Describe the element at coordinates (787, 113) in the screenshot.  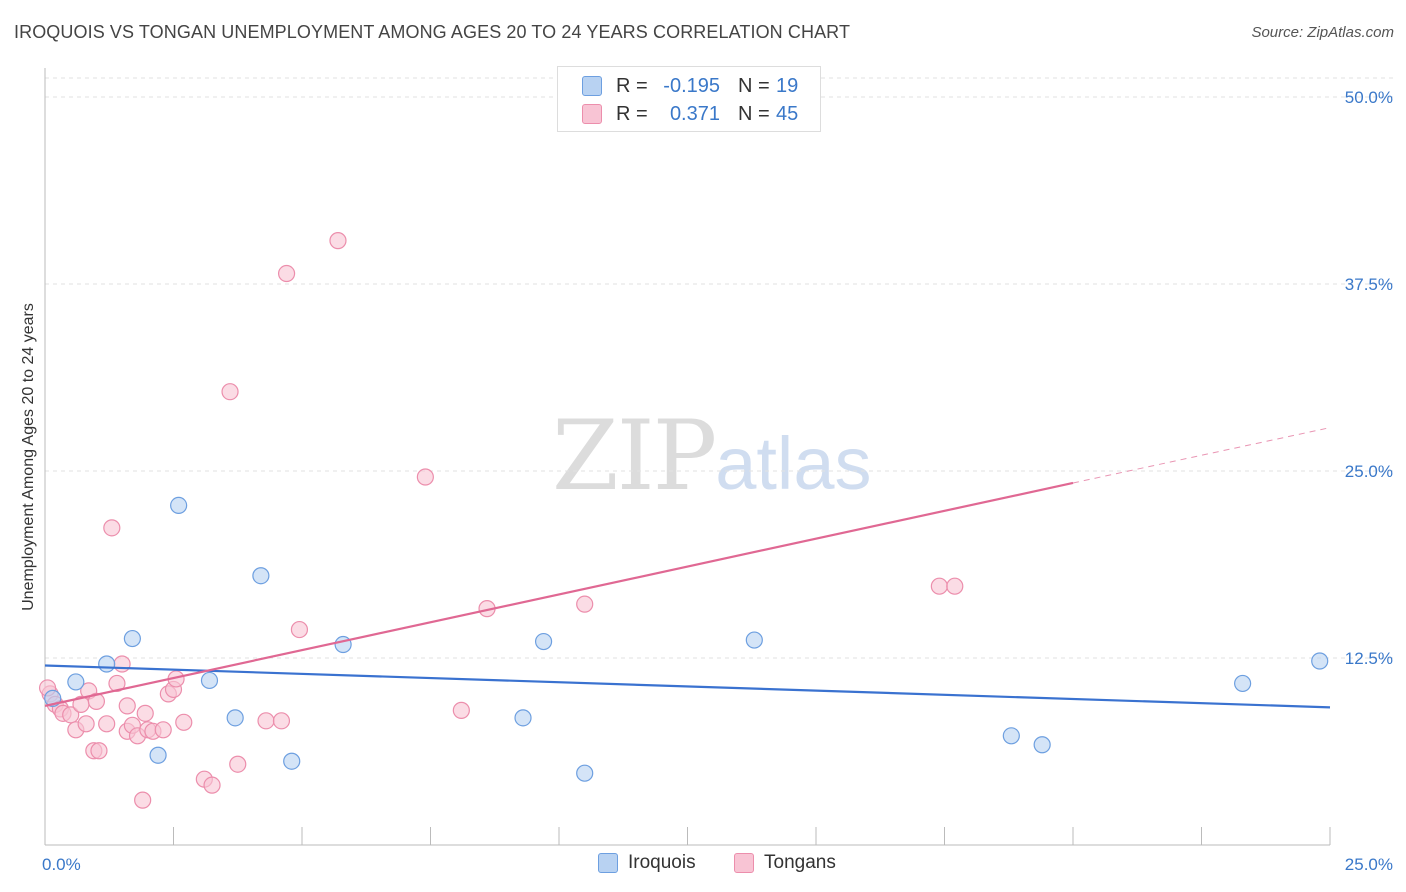
I see `n-value: 45` at that location.